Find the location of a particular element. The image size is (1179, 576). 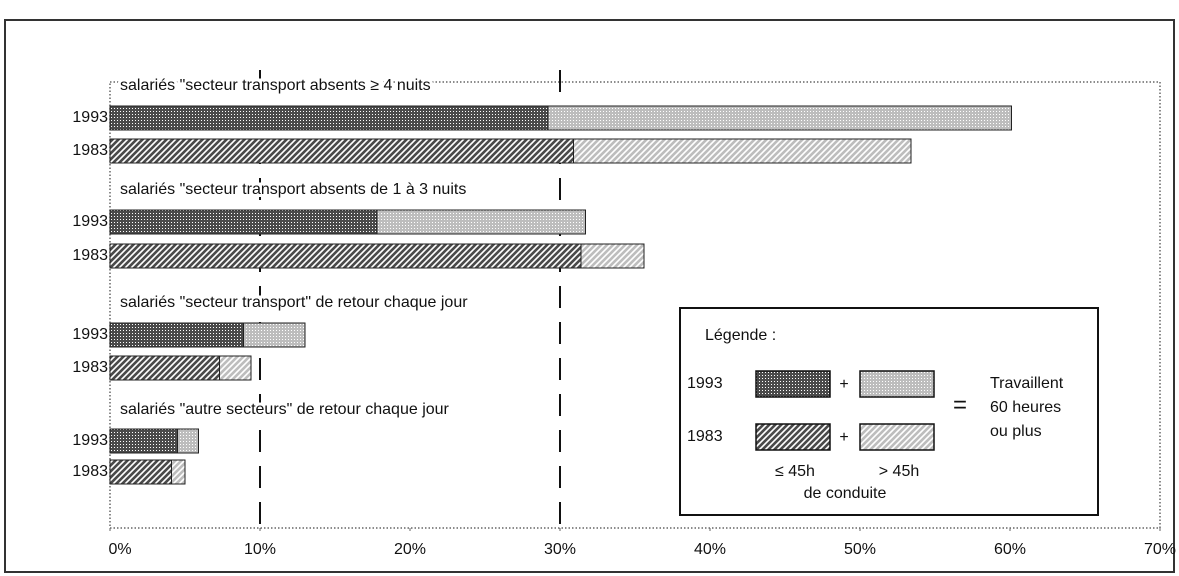

x-tick-label: 0% is located at coordinates (119, 549).